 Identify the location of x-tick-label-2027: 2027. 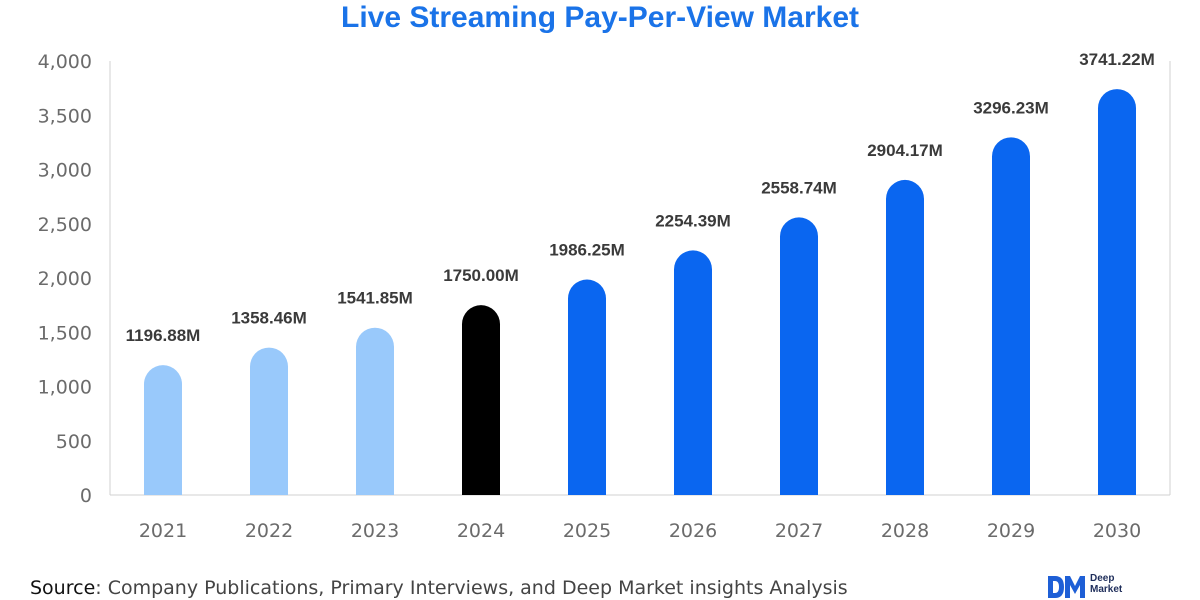
(799, 531).